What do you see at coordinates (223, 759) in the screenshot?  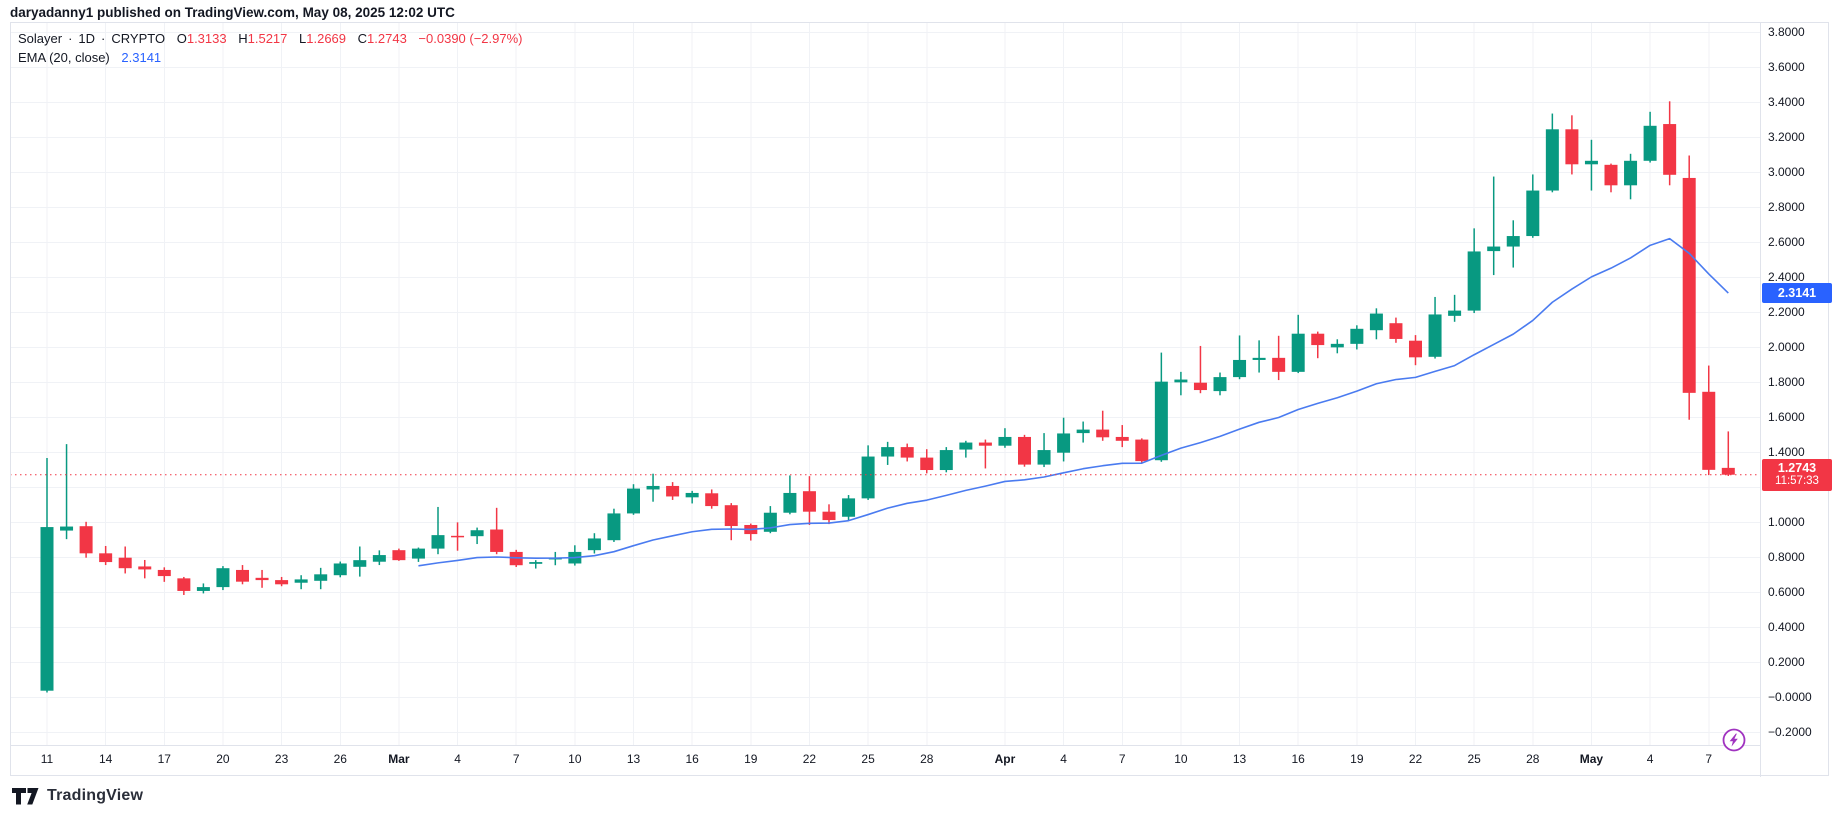 I see `time-axis-label: 20` at bounding box center [223, 759].